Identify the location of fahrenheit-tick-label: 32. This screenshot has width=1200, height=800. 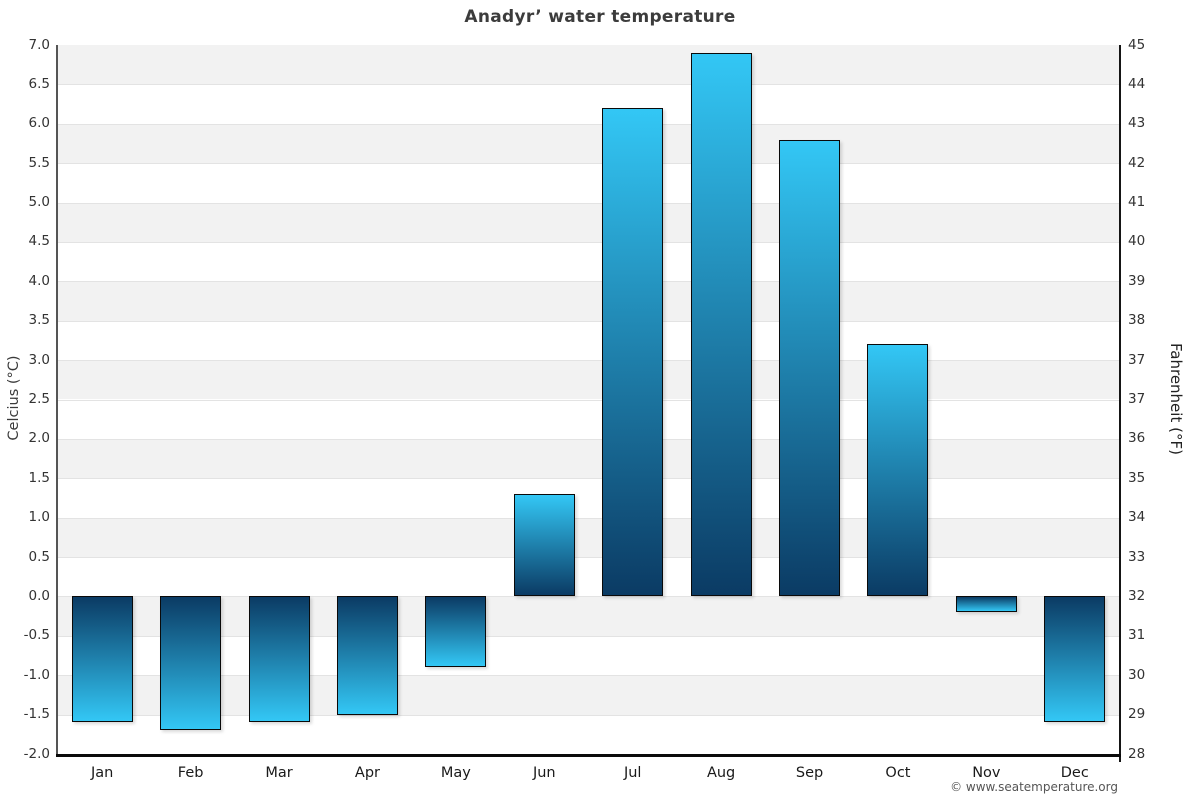
(1137, 595).